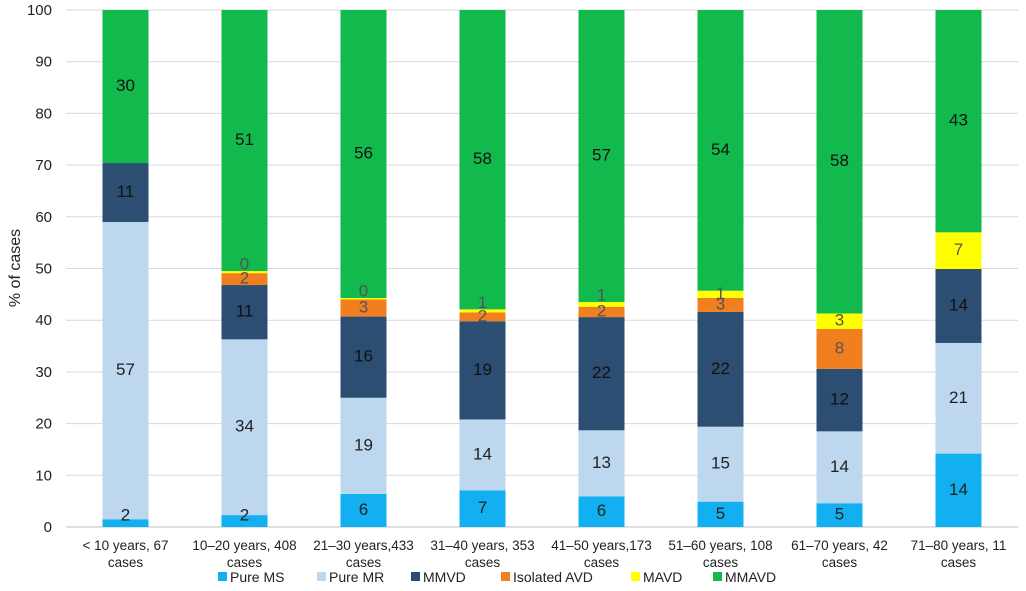 This screenshot has width=1026, height=591. Describe the element at coordinates (43, 475) in the screenshot. I see `y-tick-label: 10` at that location.